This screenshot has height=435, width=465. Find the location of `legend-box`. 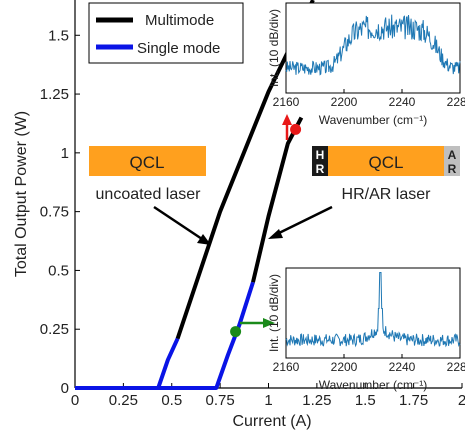

legend-box is located at coordinates (166, 33).